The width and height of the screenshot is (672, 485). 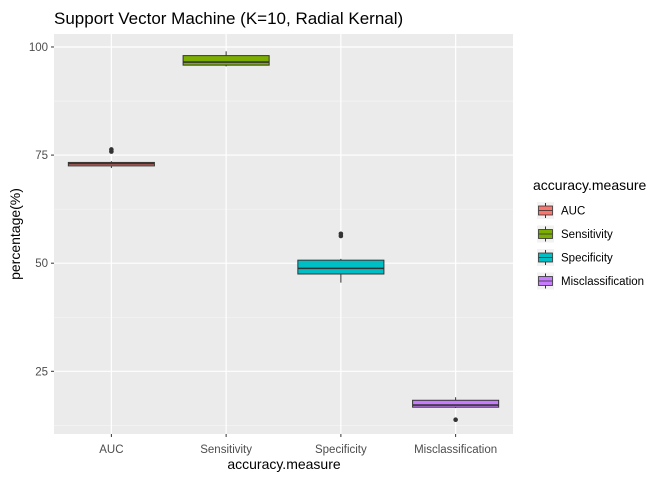 I want to click on x-tick-label: Sensitivity, so click(x=226, y=450).